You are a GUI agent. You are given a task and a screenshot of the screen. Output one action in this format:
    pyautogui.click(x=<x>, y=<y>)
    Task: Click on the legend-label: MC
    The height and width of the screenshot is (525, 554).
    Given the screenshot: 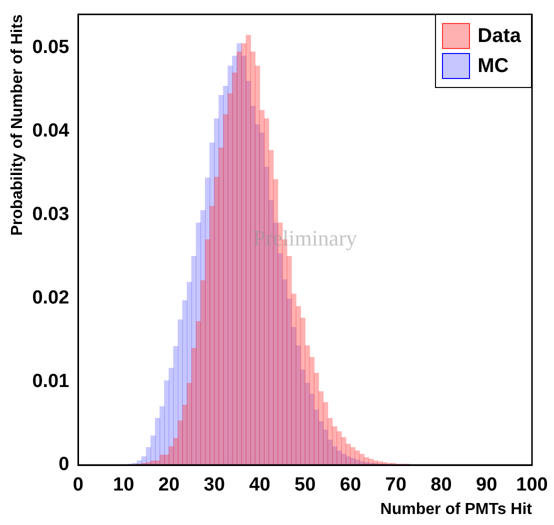 What is the action you would take?
    pyautogui.click(x=493, y=66)
    